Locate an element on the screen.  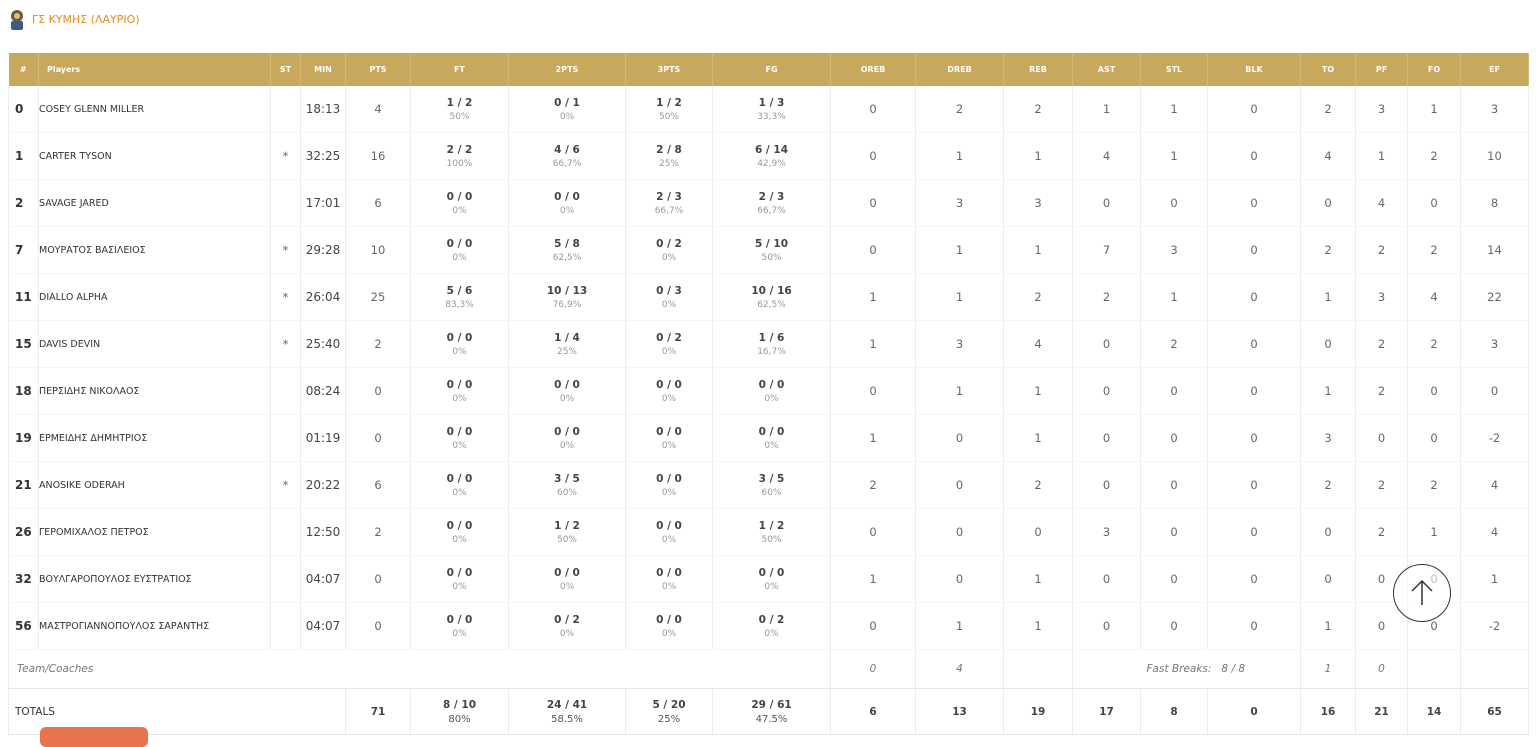
cell: 12:50 is located at coordinates (323, 532).